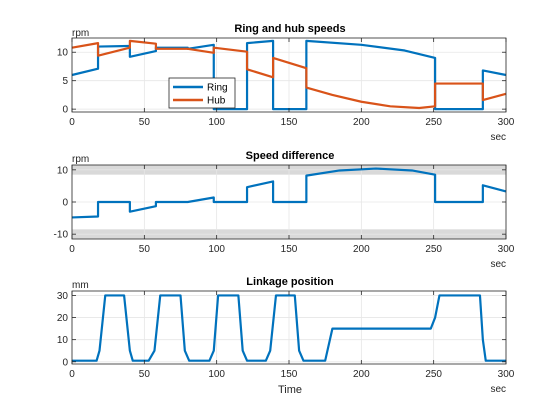 This screenshot has height=420, width=560. What do you see at coordinates (506, 122) in the screenshot?
I see `panel-1-x-tick-label-6: 300` at bounding box center [506, 122].